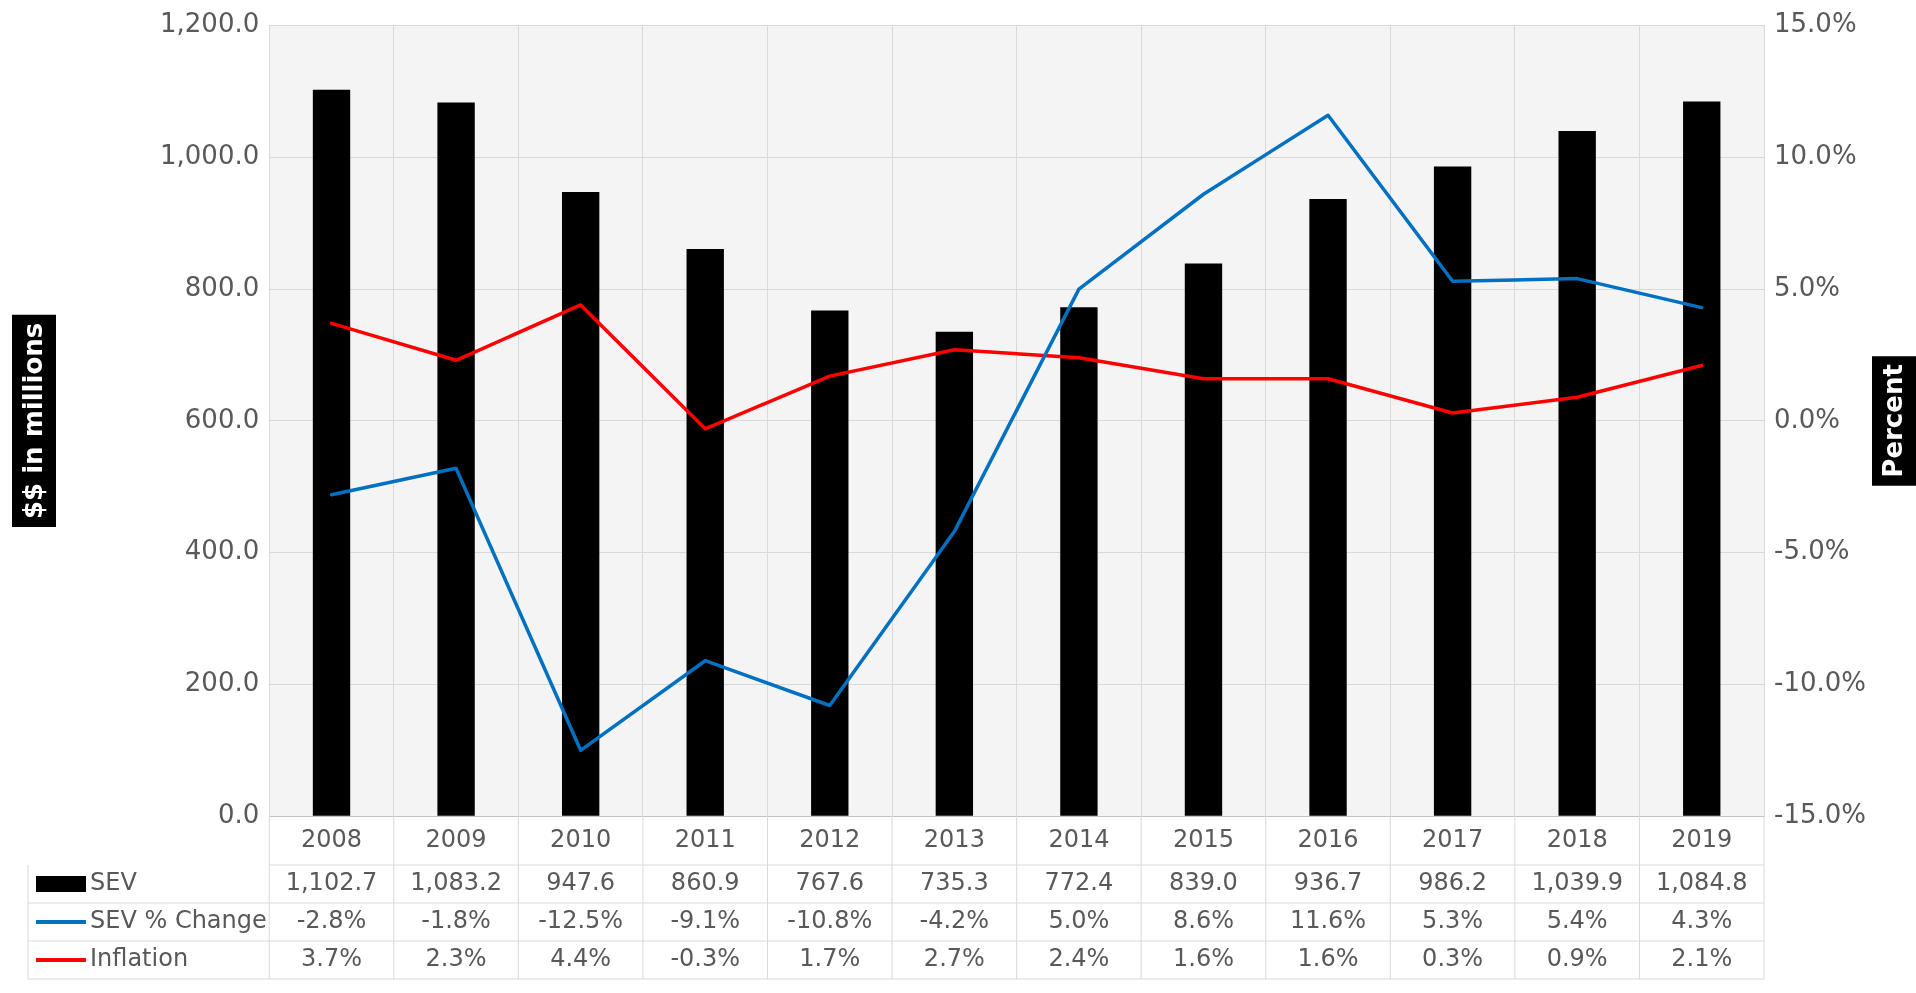 This screenshot has width=1916, height=993. What do you see at coordinates (222, 550) in the screenshot?
I see `y-tick-label: 400.0` at bounding box center [222, 550].